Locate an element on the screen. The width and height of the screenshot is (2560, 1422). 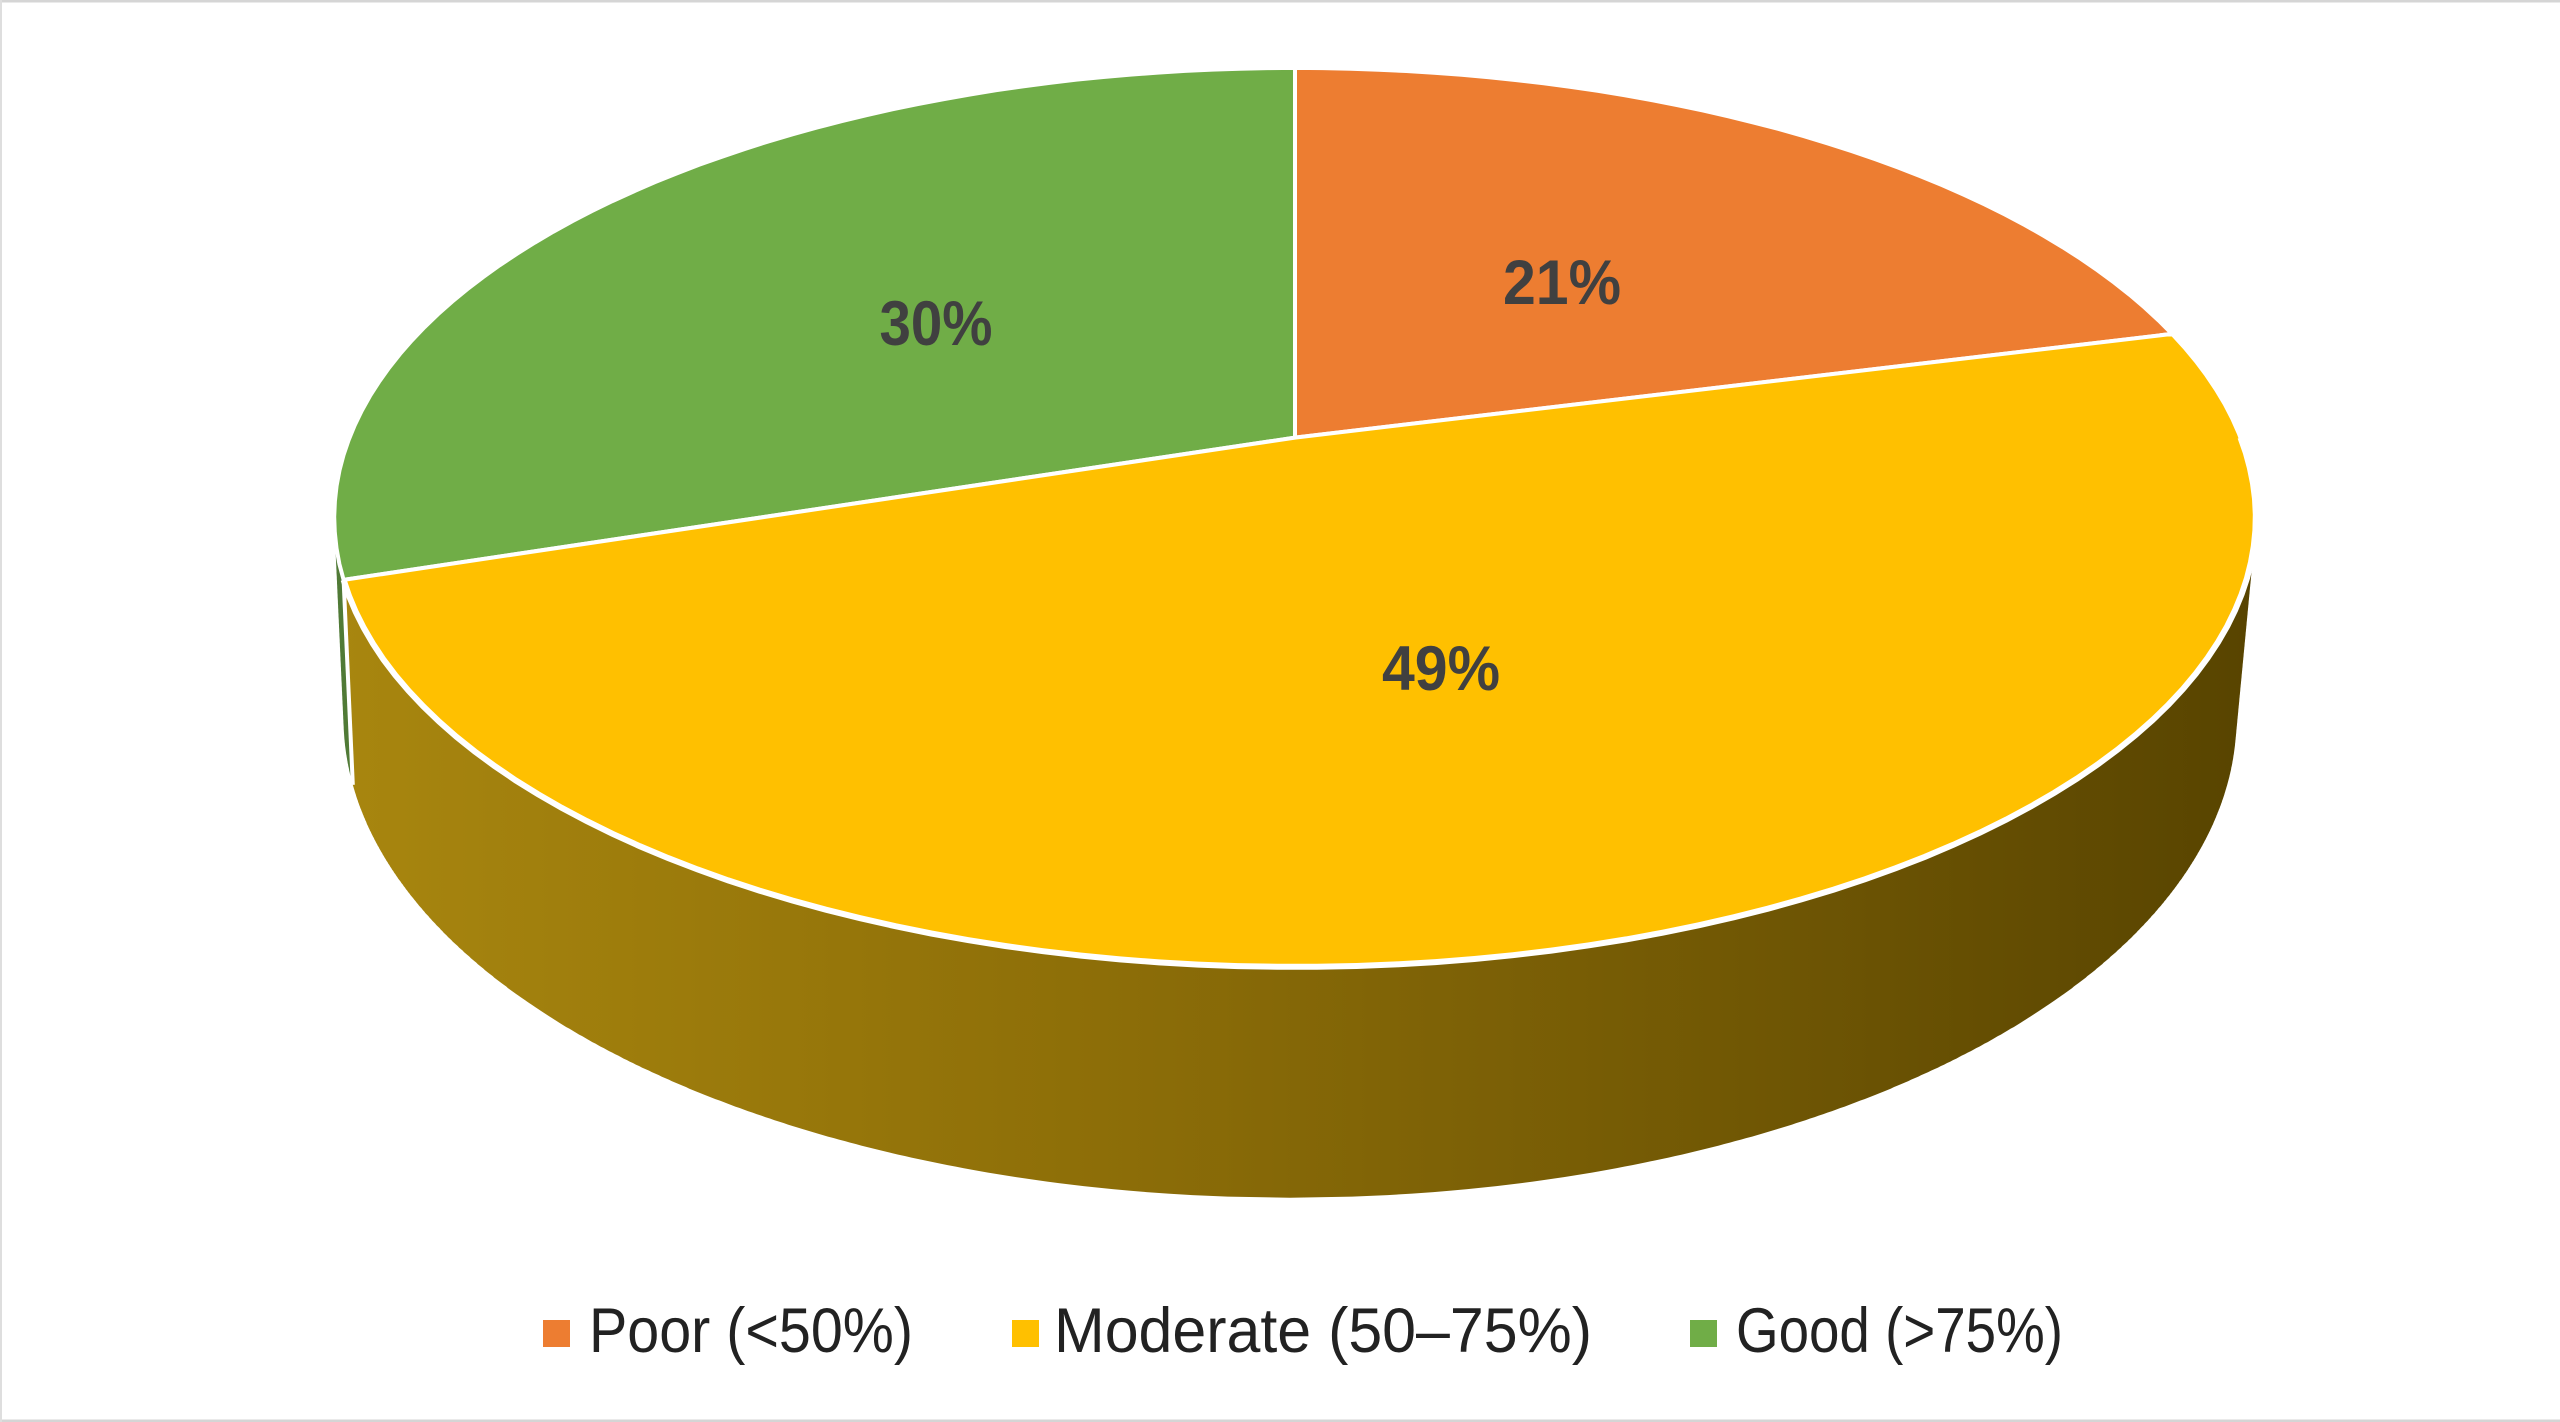
svg-text: Poor (<50%) is located at coordinates (751, 1331).